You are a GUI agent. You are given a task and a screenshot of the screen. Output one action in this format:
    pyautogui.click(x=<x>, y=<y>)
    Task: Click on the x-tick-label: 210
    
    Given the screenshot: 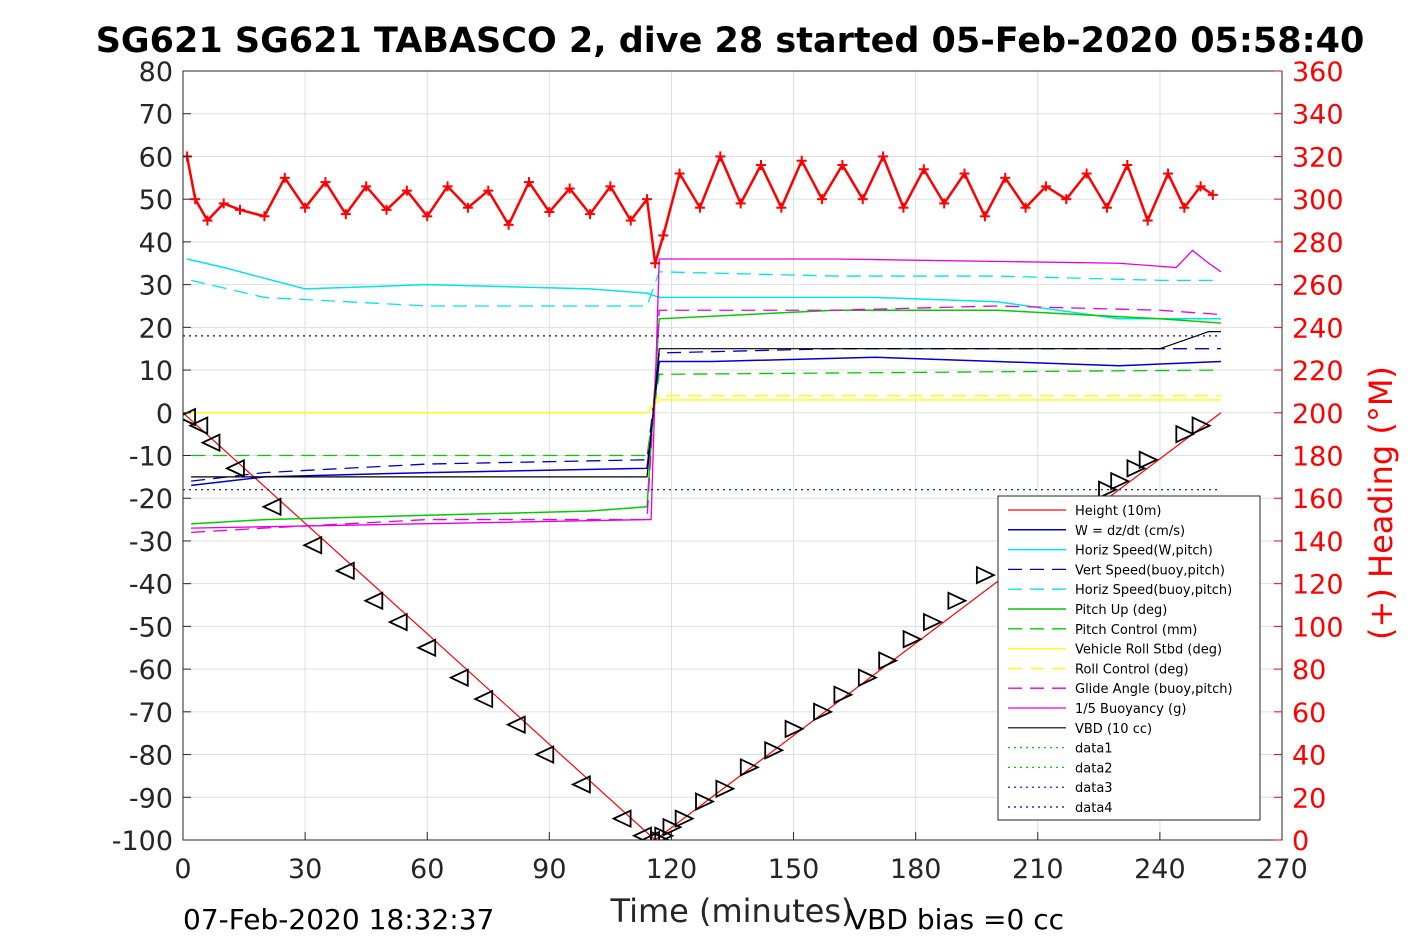 What is the action you would take?
    pyautogui.click(x=1038, y=869)
    